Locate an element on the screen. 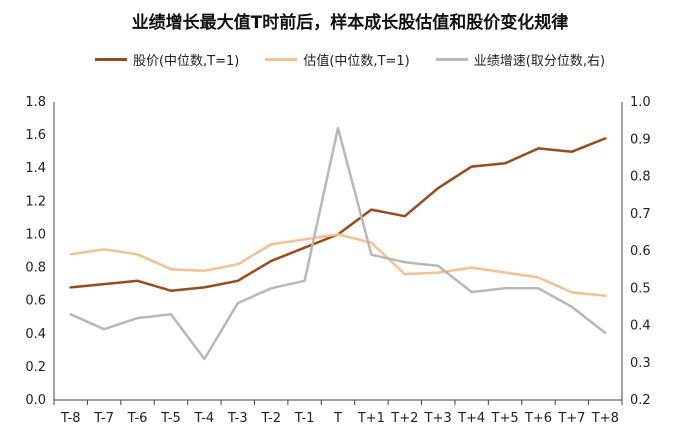 The image size is (700, 438). x-tick-label: T+8 is located at coordinates (605, 418).